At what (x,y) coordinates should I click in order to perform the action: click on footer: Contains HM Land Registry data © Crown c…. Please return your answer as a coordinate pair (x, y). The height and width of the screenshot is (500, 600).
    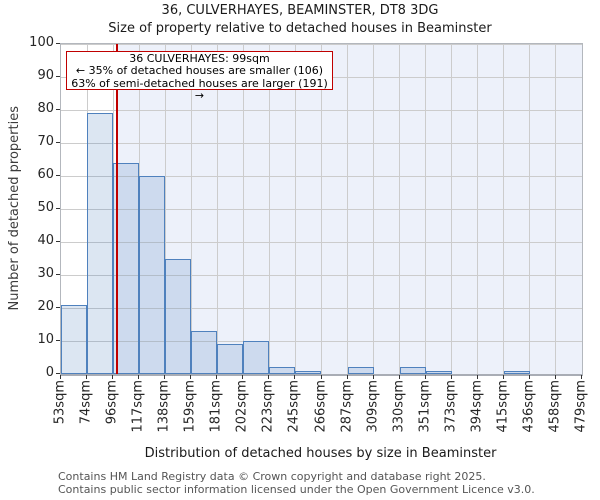
    Looking at the image, I should click on (296, 483).